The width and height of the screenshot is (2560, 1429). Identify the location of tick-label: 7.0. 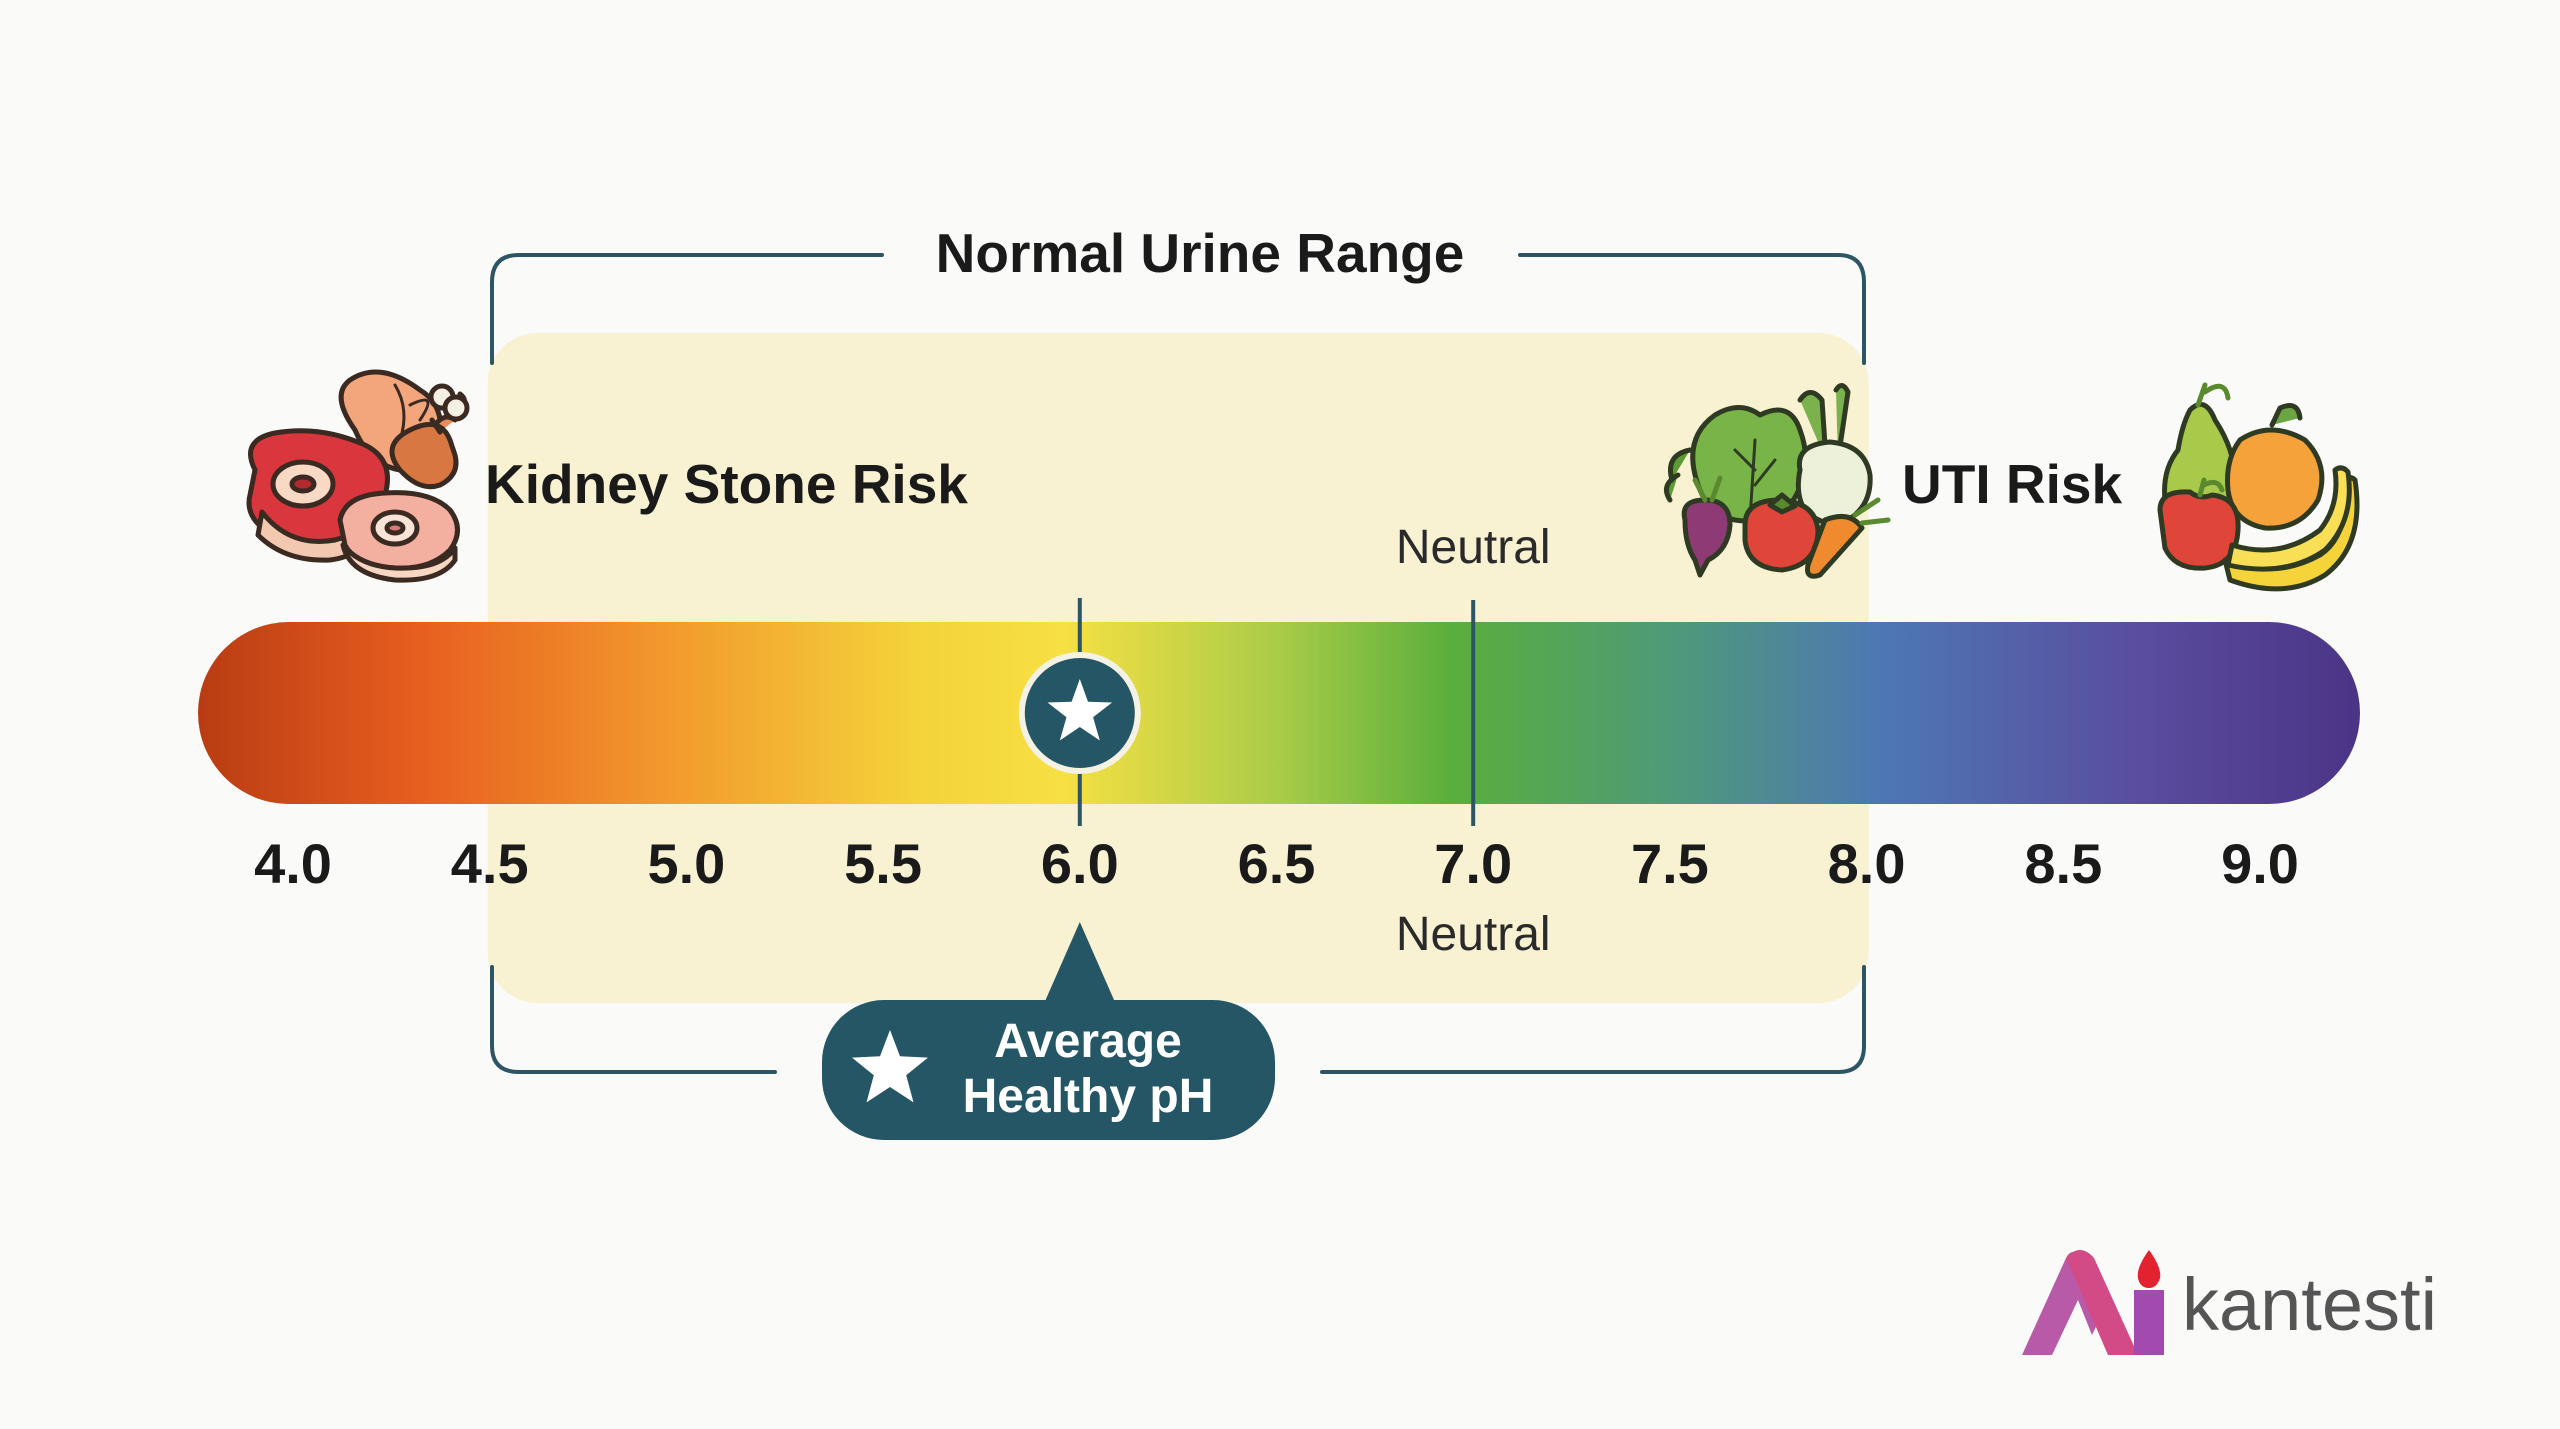
(1473, 863).